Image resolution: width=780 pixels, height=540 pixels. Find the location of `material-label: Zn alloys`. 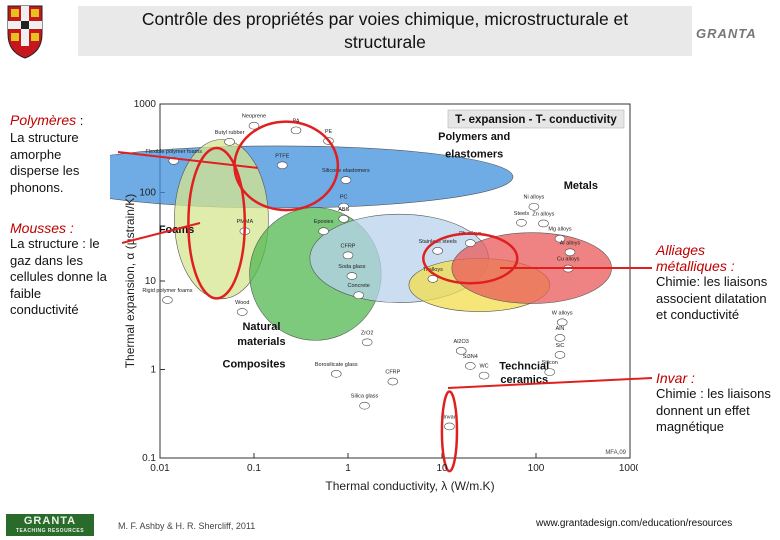

material-label: Zn alloys is located at coordinates (543, 214).